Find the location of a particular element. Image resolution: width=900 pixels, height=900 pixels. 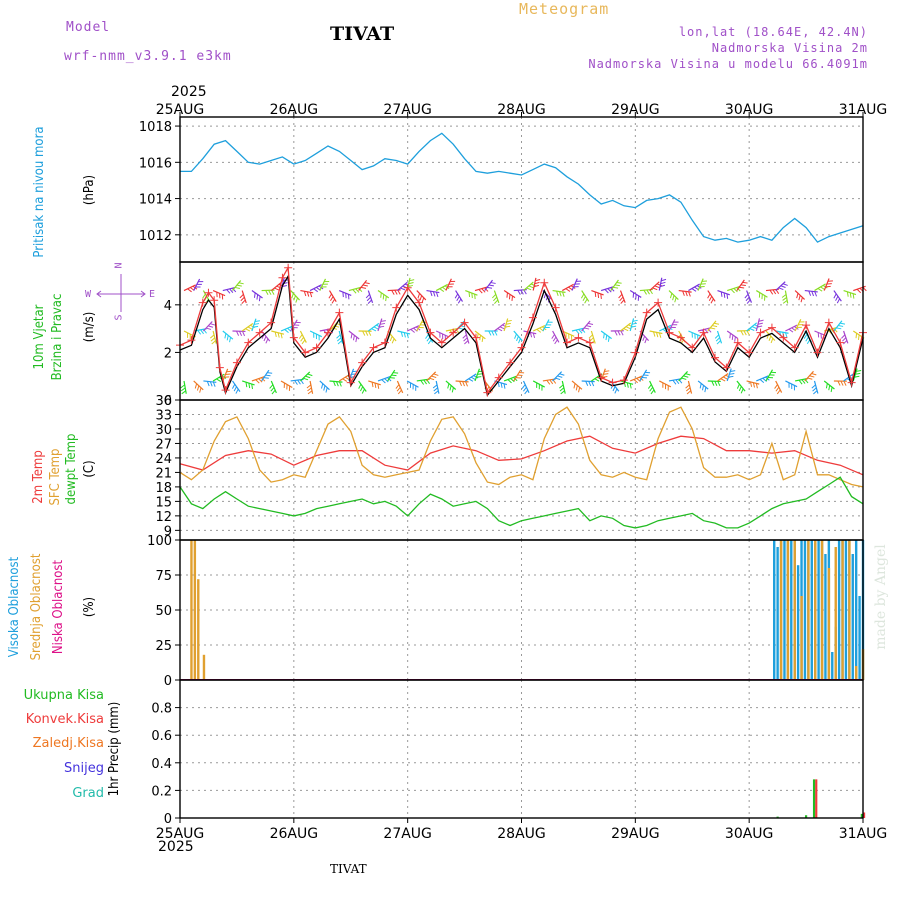

legend-conv-rain: Konvek.Kisa is located at coordinates (64, 719).